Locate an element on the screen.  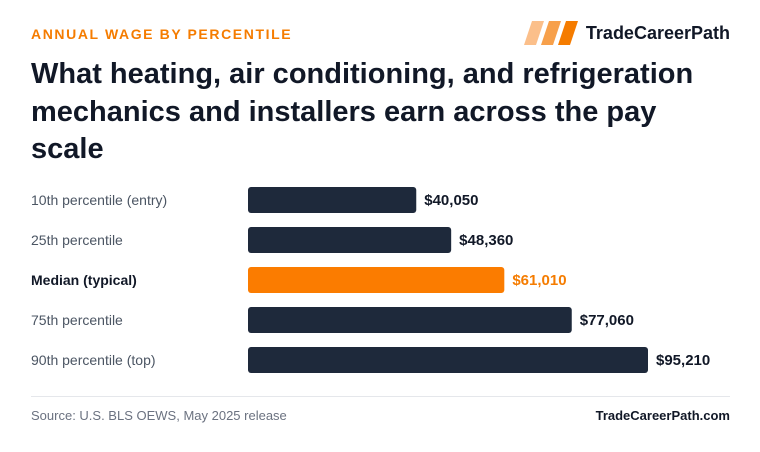
value-label: $48,360 is located at coordinates (486, 240).